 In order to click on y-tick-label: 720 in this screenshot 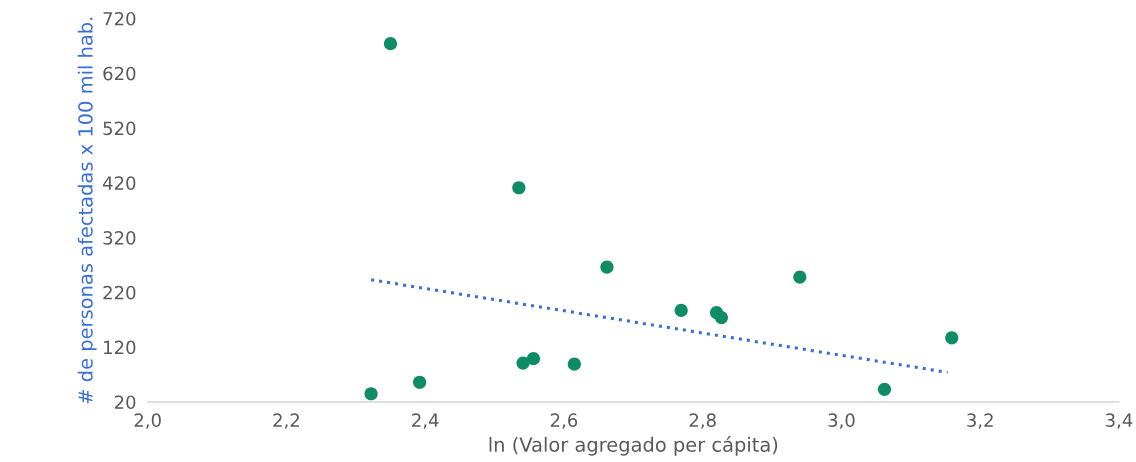, I will do `click(119, 18)`.